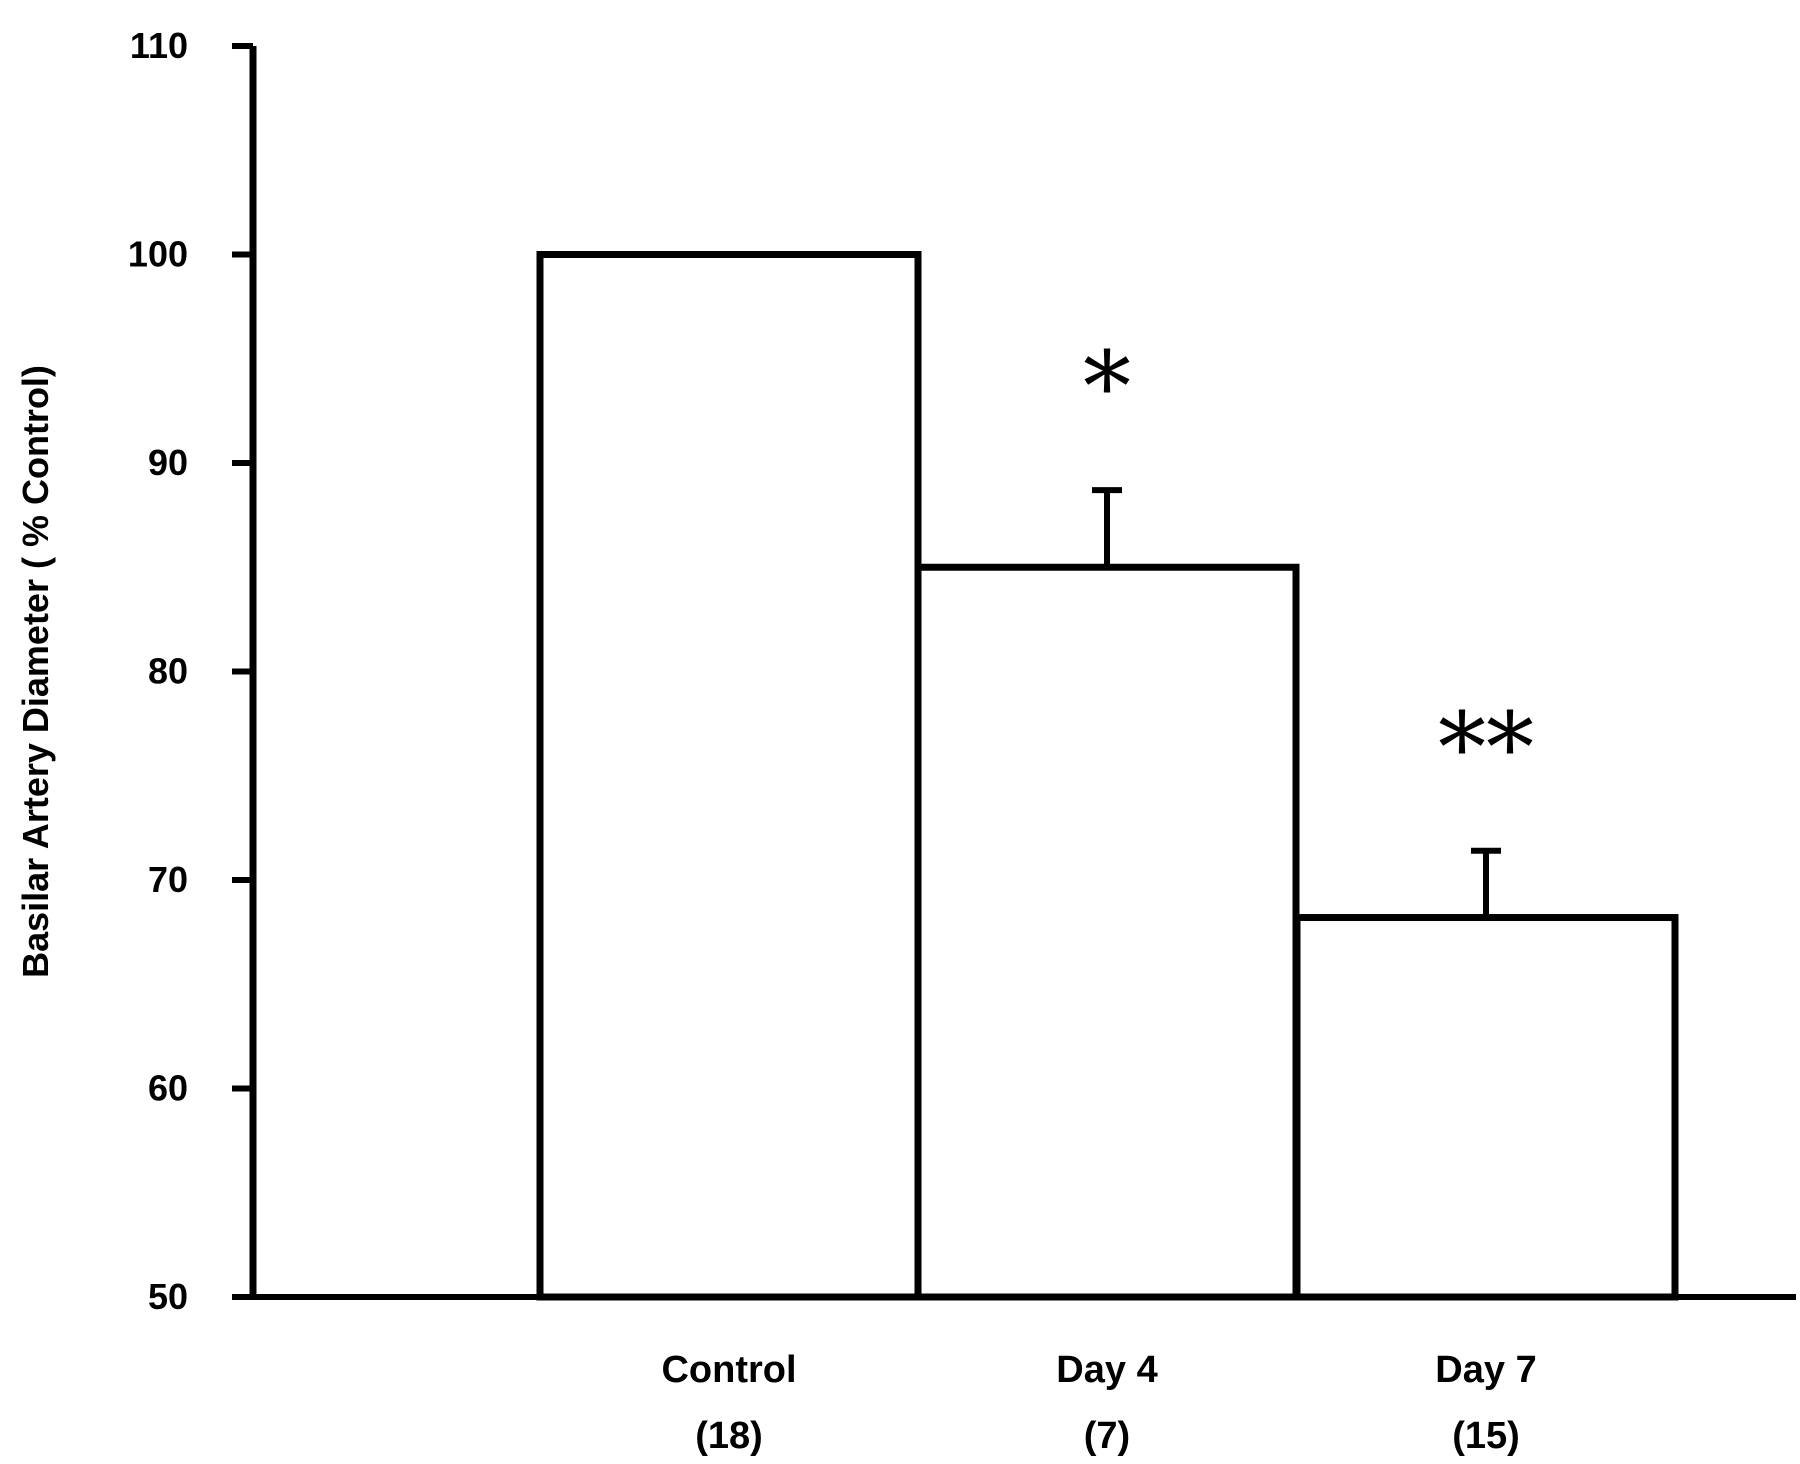  What do you see at coordinates (1107, 387) in the screenshot?
I see `significance-marker: *` at bounding box center [1107, 387].